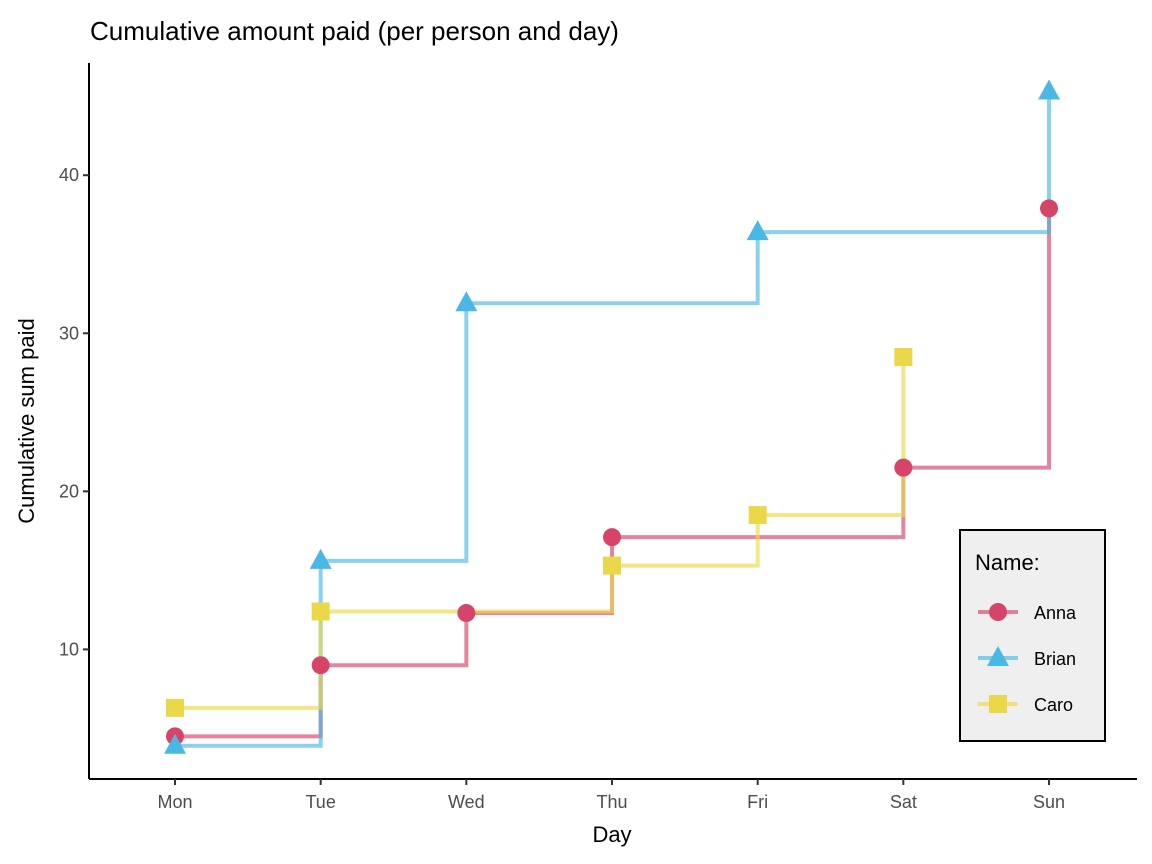 This screenshot has width=1152, height=864. What do you see at coordinates (466, 802) in the screenshot?
I see `x-tick-label: Wed` at bounding box center [466, 802].